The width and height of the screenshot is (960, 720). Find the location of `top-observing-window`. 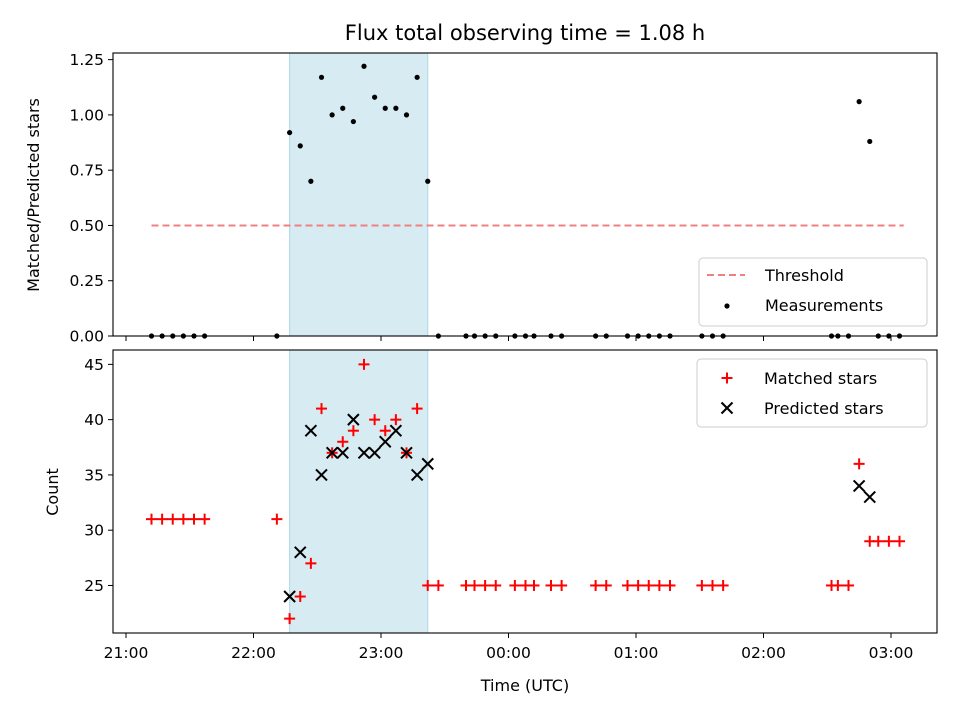

top-observing-window is located at coordinates (359, 194).